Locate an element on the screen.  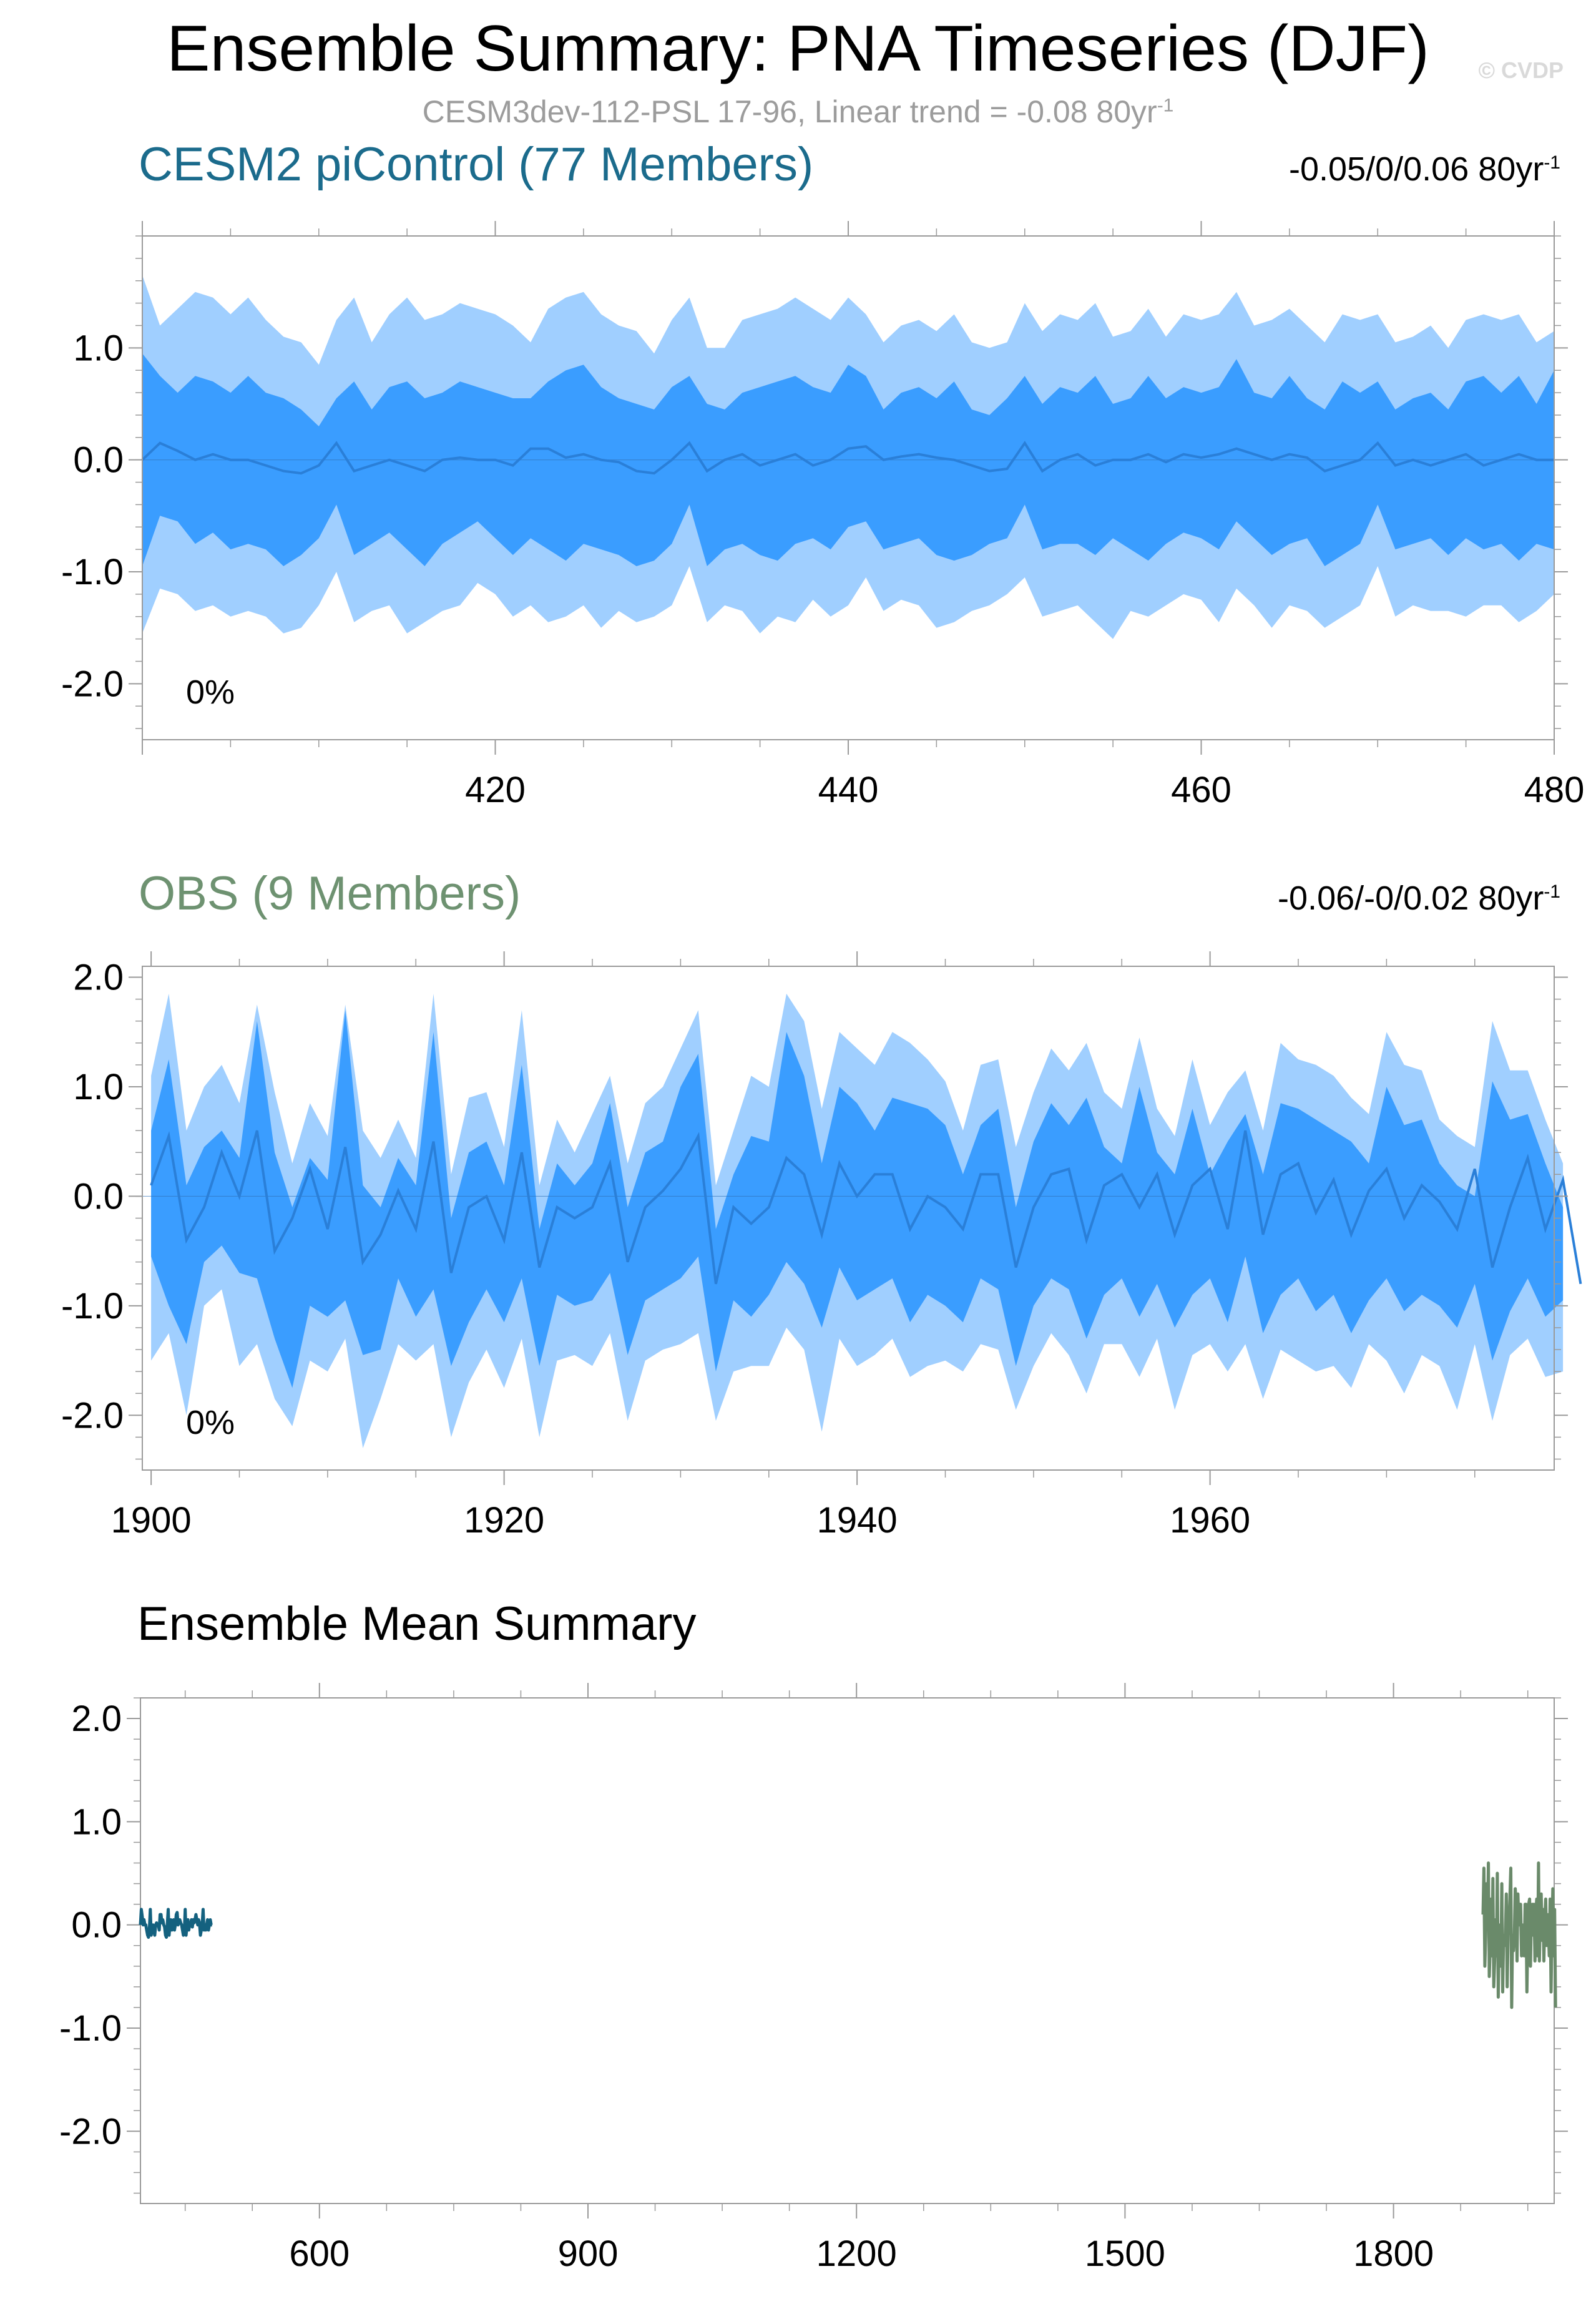
panel-3-xtick-label: 1200 is located at coordinates (856, 2253).